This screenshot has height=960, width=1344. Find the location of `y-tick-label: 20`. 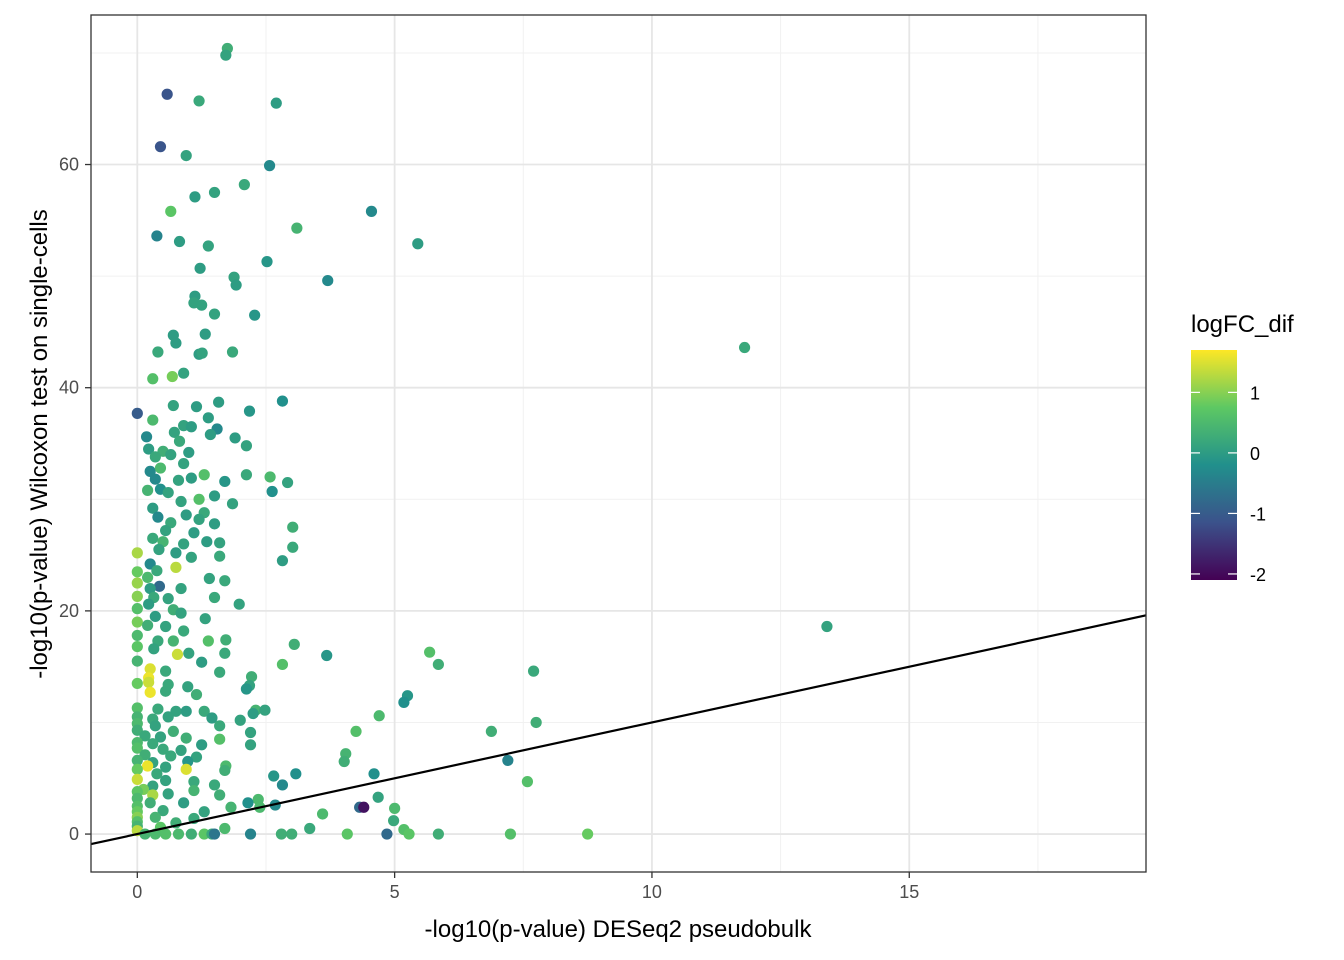

y-tick-label: 20 is located at coordinates (69, 611).